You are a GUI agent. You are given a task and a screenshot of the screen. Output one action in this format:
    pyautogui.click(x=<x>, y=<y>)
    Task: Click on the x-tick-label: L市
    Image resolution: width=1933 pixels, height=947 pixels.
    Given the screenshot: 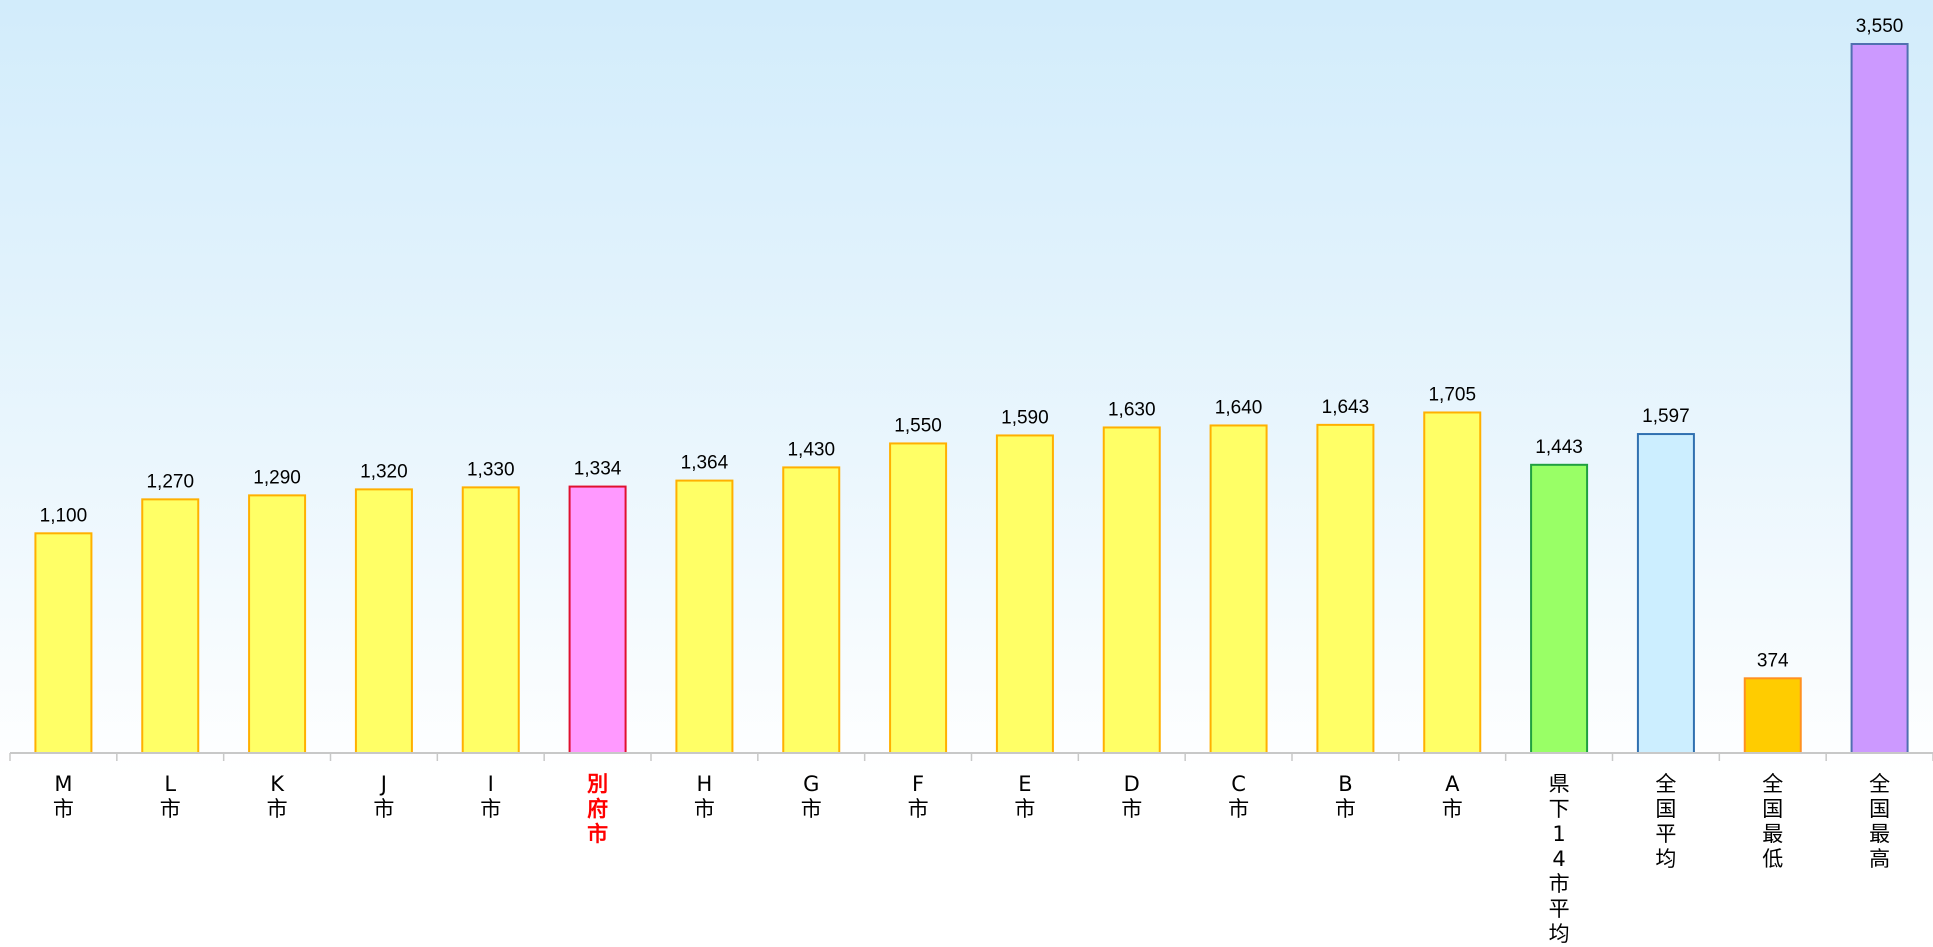 What is the action you would take?
    pyautogui.click(x=170, y=796)
    